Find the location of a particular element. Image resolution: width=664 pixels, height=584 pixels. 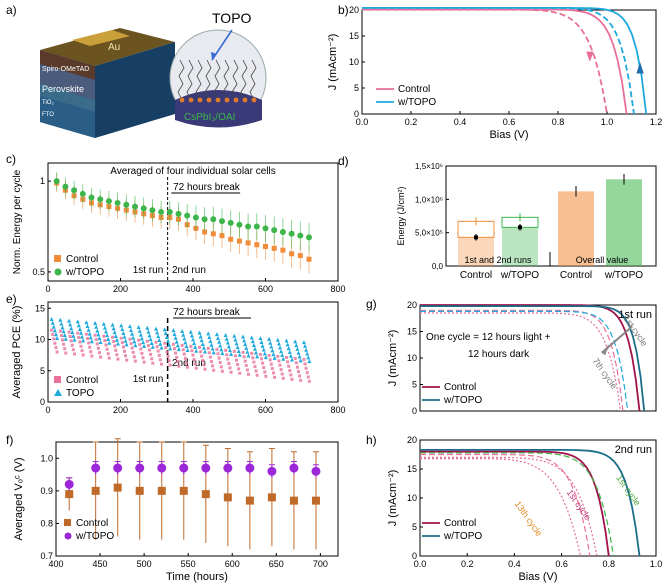

y-tick-label: 5 is located at coordinates (414, 385).